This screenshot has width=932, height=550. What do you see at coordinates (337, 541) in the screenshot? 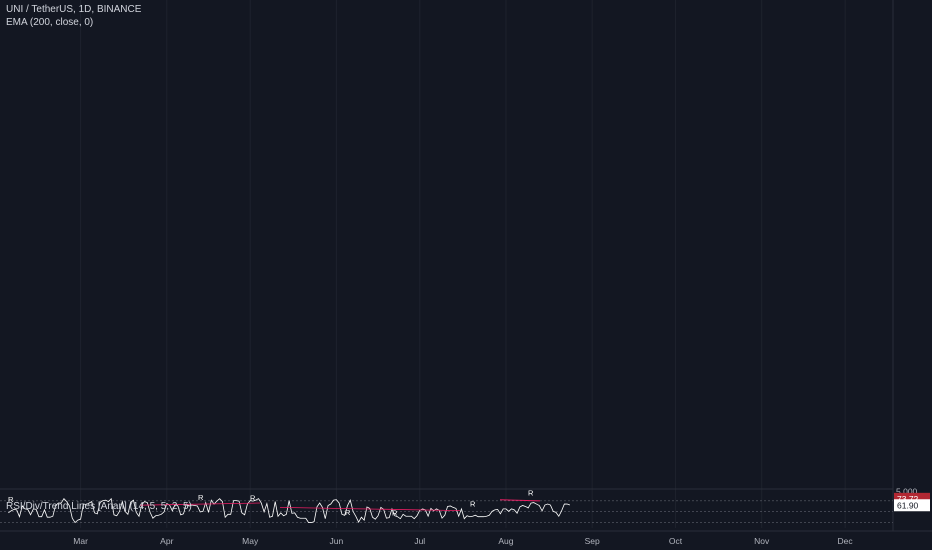
I see `x-tick-label: Jun` at bounding box center [337, 541].